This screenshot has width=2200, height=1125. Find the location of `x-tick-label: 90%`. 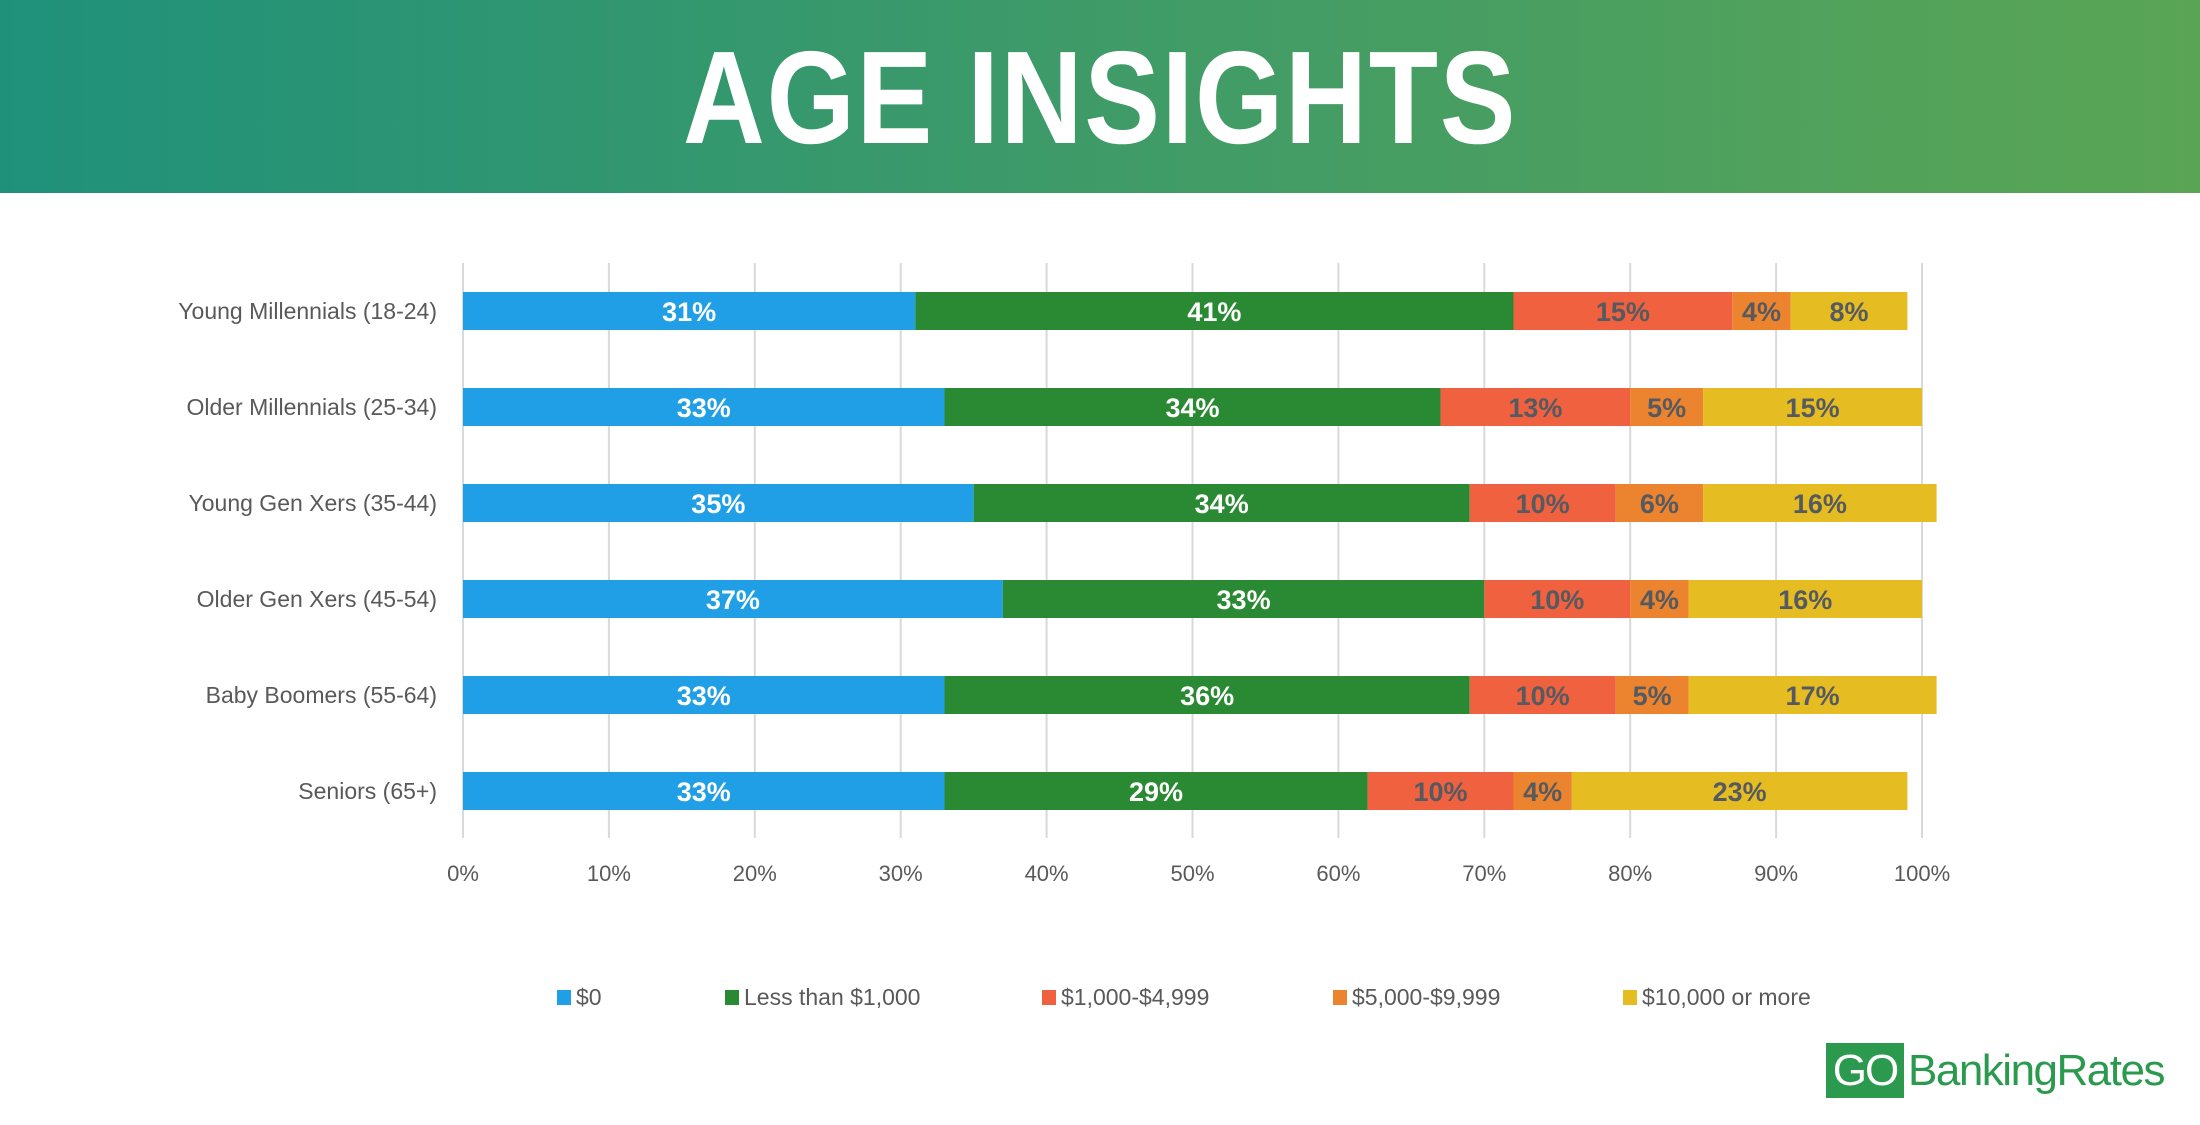

x-tick-label: 90% is located at coordinates (1776, 873).